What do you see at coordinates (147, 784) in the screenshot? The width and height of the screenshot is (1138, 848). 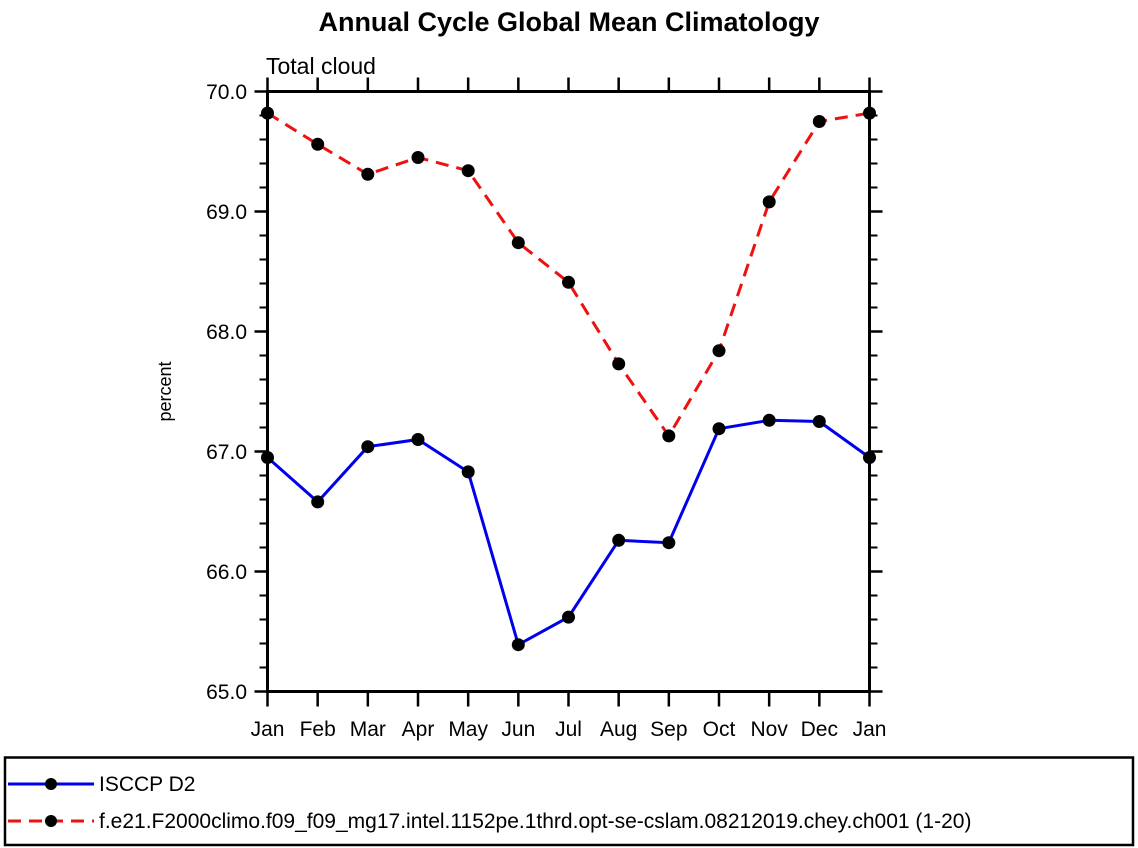 I see `legend-label-obs: ISCCP D2` at bounding box center [147, 784].